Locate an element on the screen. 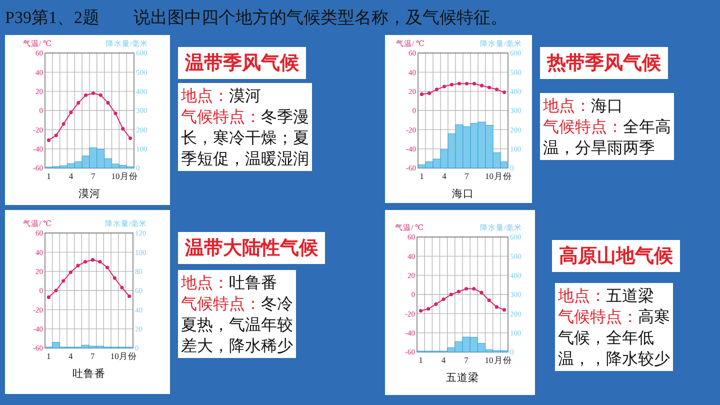  text: 海口 is located at coordinates (463, 194).